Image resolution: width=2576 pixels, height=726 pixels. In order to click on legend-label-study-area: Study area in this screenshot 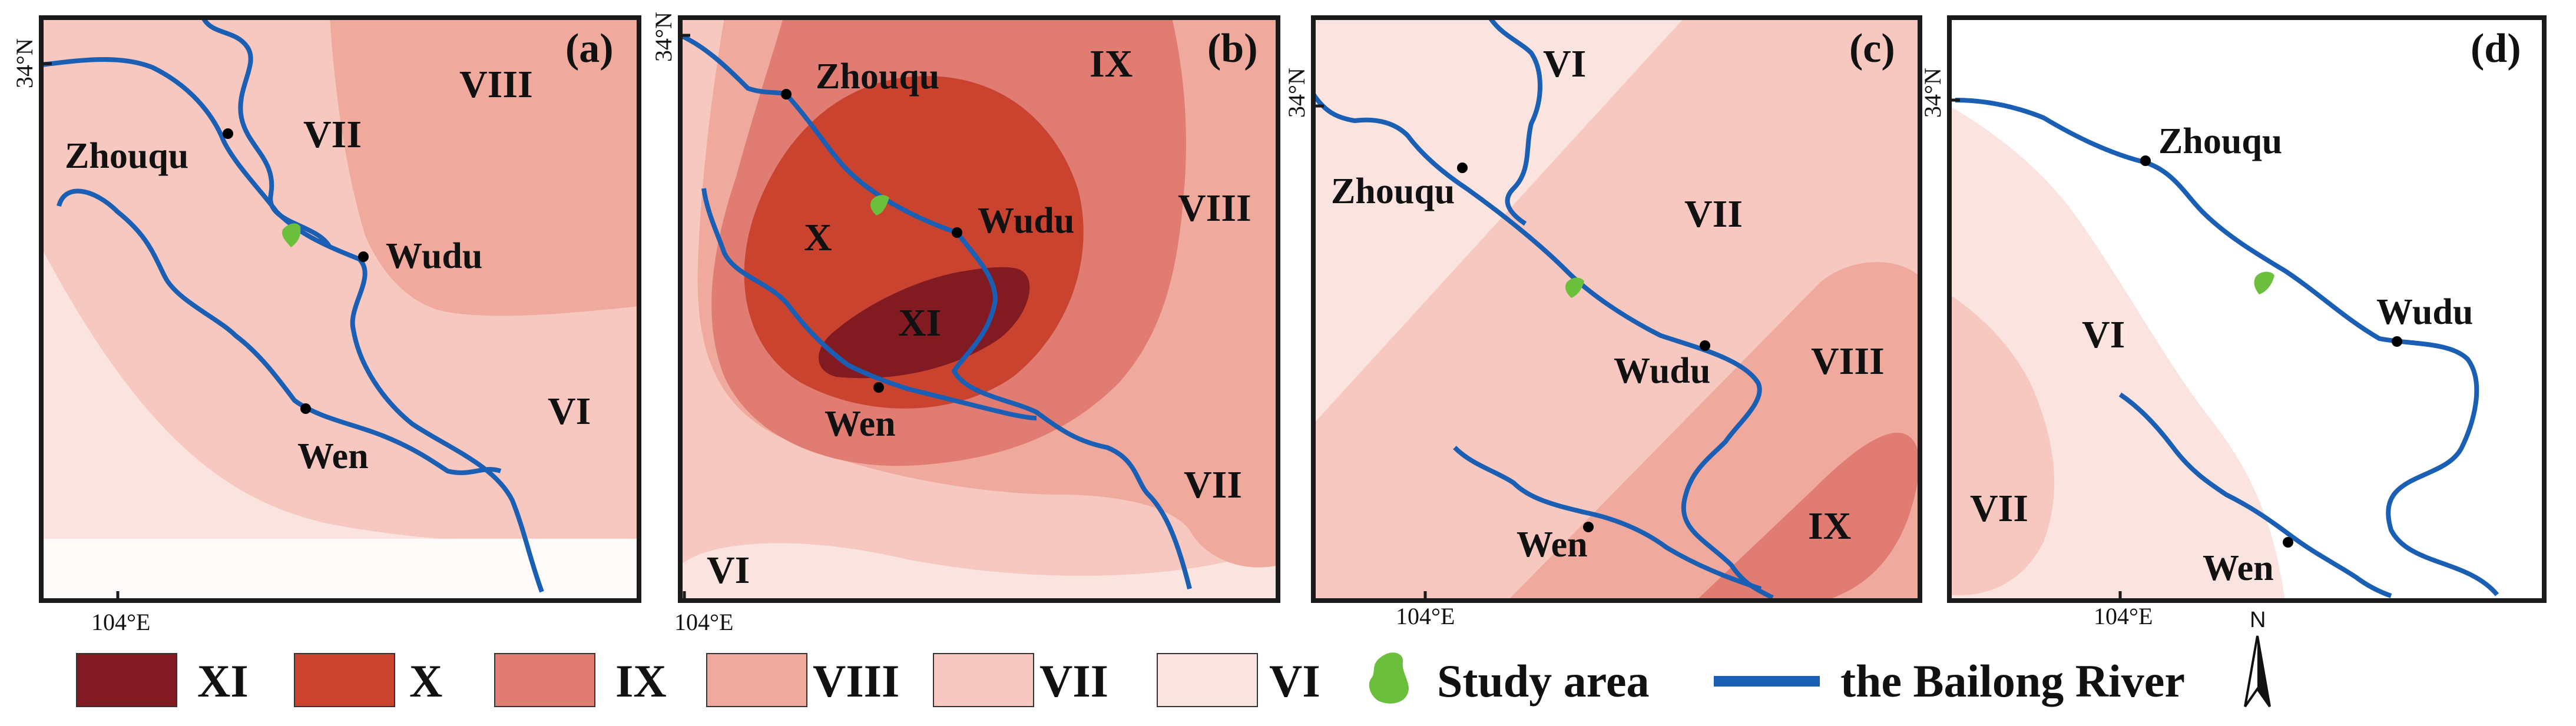, I will do `click(1543, 681)`.